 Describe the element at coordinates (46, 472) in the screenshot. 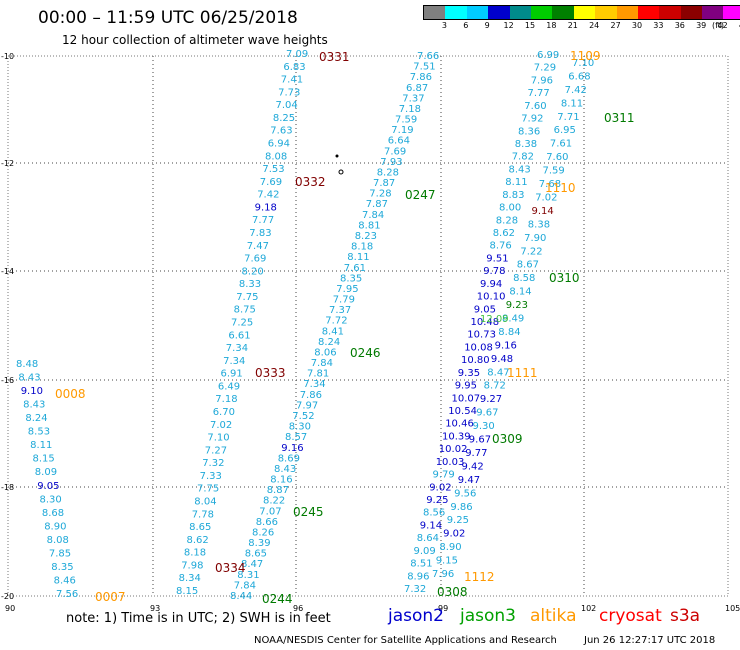

I see `wave-height-value: 8.09` at that location.